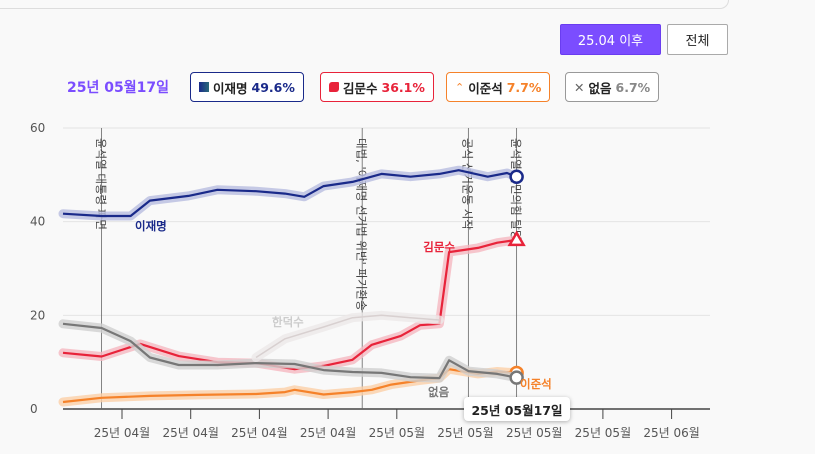 This screenshot has width=815, height=454. I want to click on legend-value: 36.1%, so click(403, 87).